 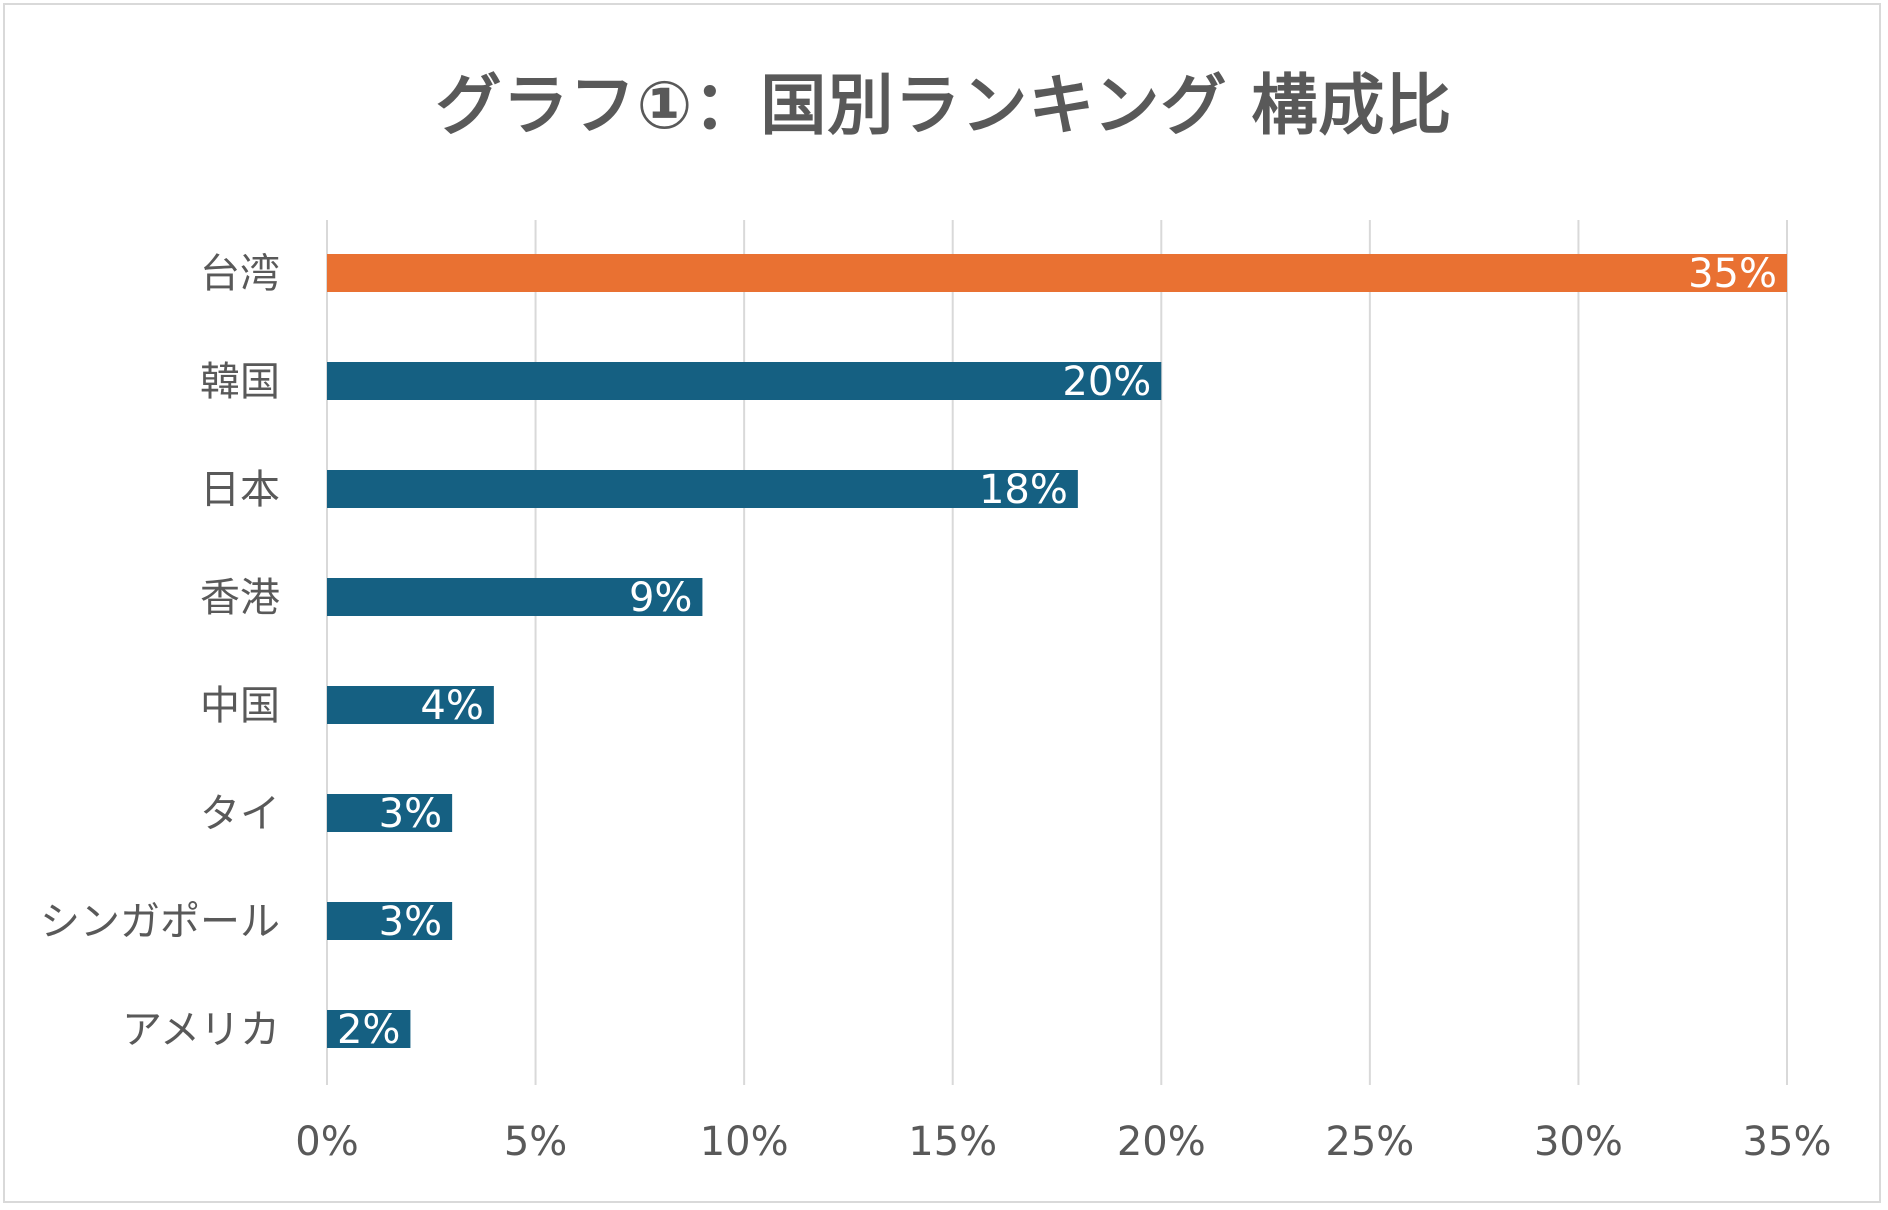 What do you see at coordinates (1732, 274) in the screenshot?
I see `data-label: 35%` at bounding box center [1732, 274].